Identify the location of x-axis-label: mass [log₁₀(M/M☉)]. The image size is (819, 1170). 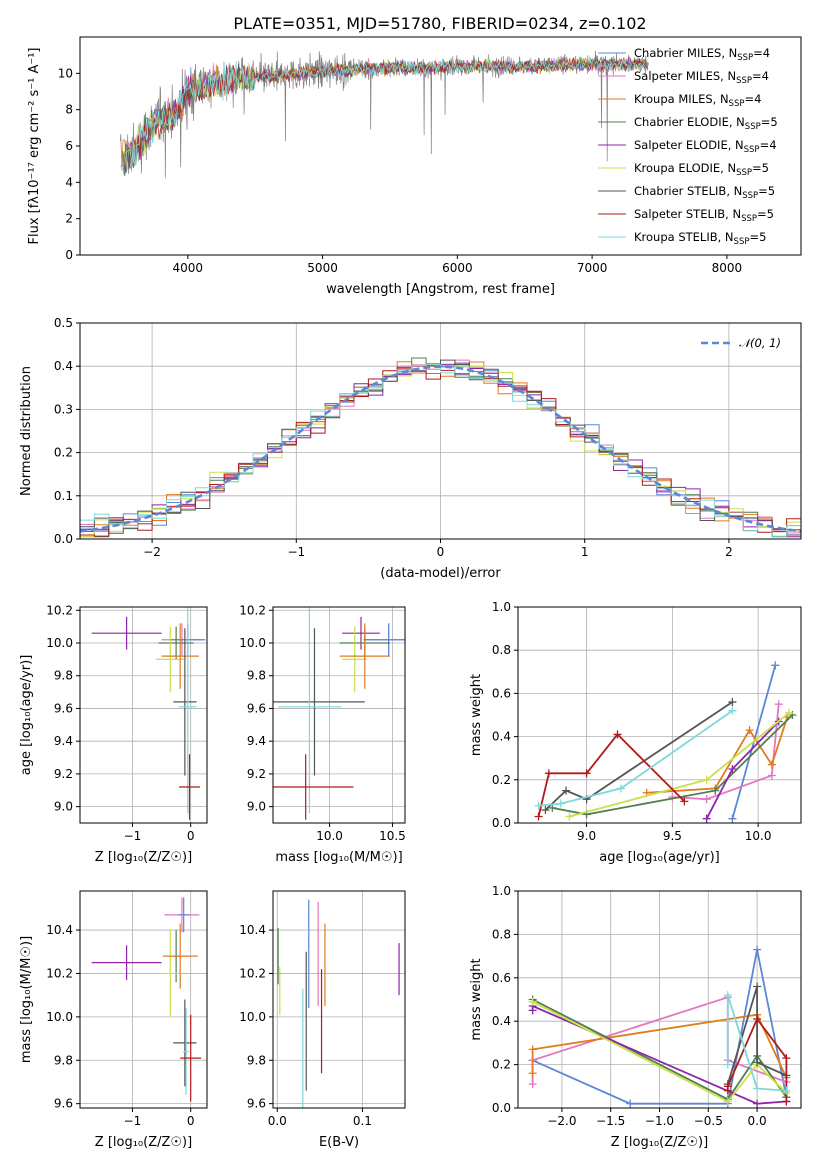
(338, 857).